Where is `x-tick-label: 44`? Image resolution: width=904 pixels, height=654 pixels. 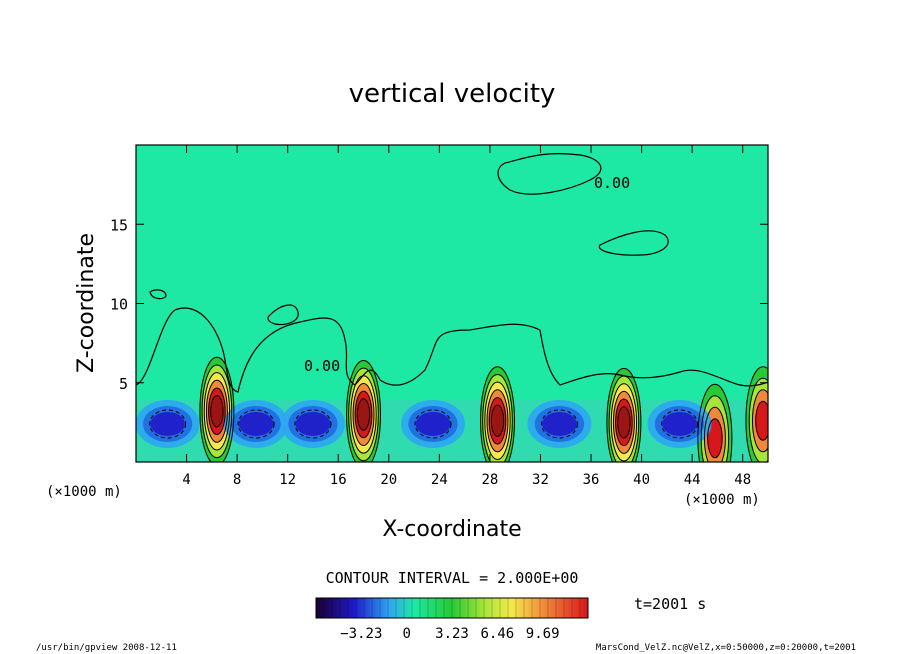 x-tick-label: 44 is located at coordinates (692, 480).